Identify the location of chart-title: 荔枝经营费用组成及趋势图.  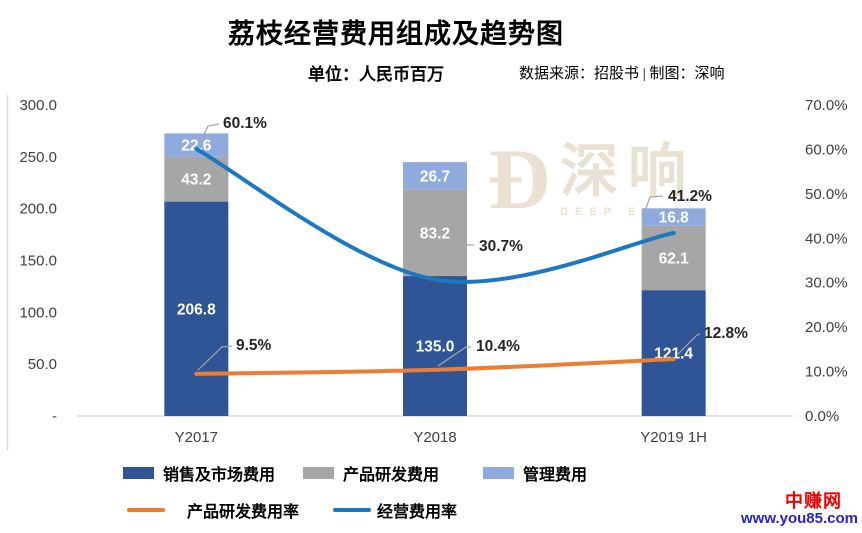
(396, 34).